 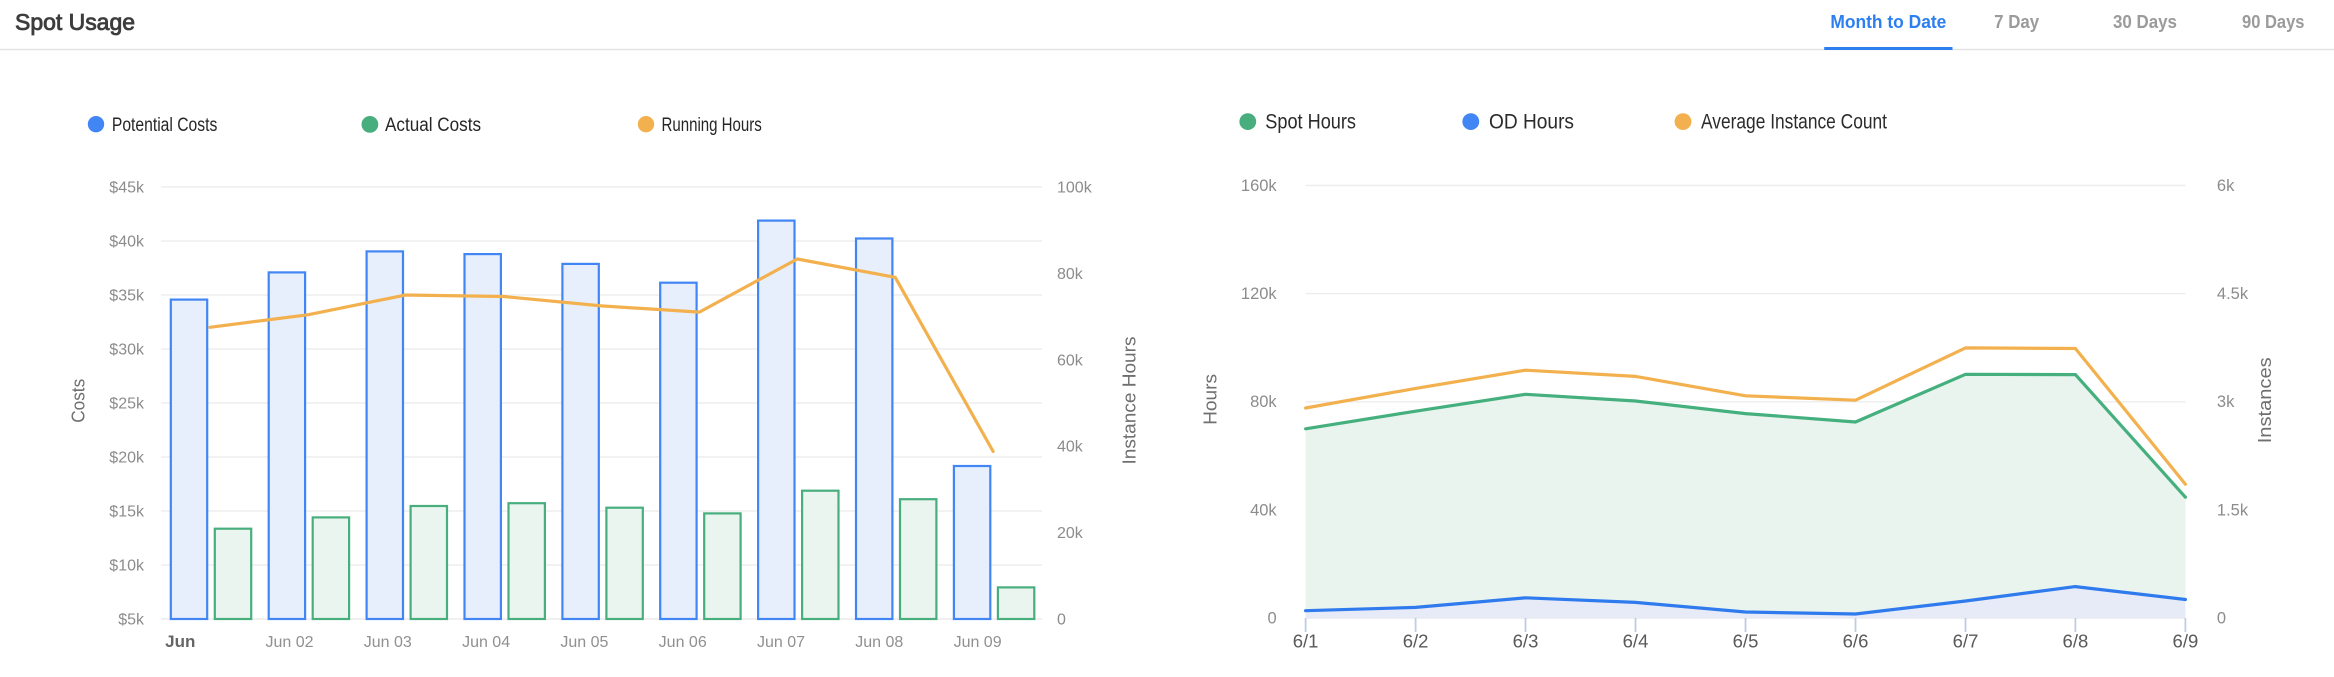 What do you see at coordinates (978, 642) in the screenshot?
I see `svg-text: Jun 09` at bounding box center [978, 642].